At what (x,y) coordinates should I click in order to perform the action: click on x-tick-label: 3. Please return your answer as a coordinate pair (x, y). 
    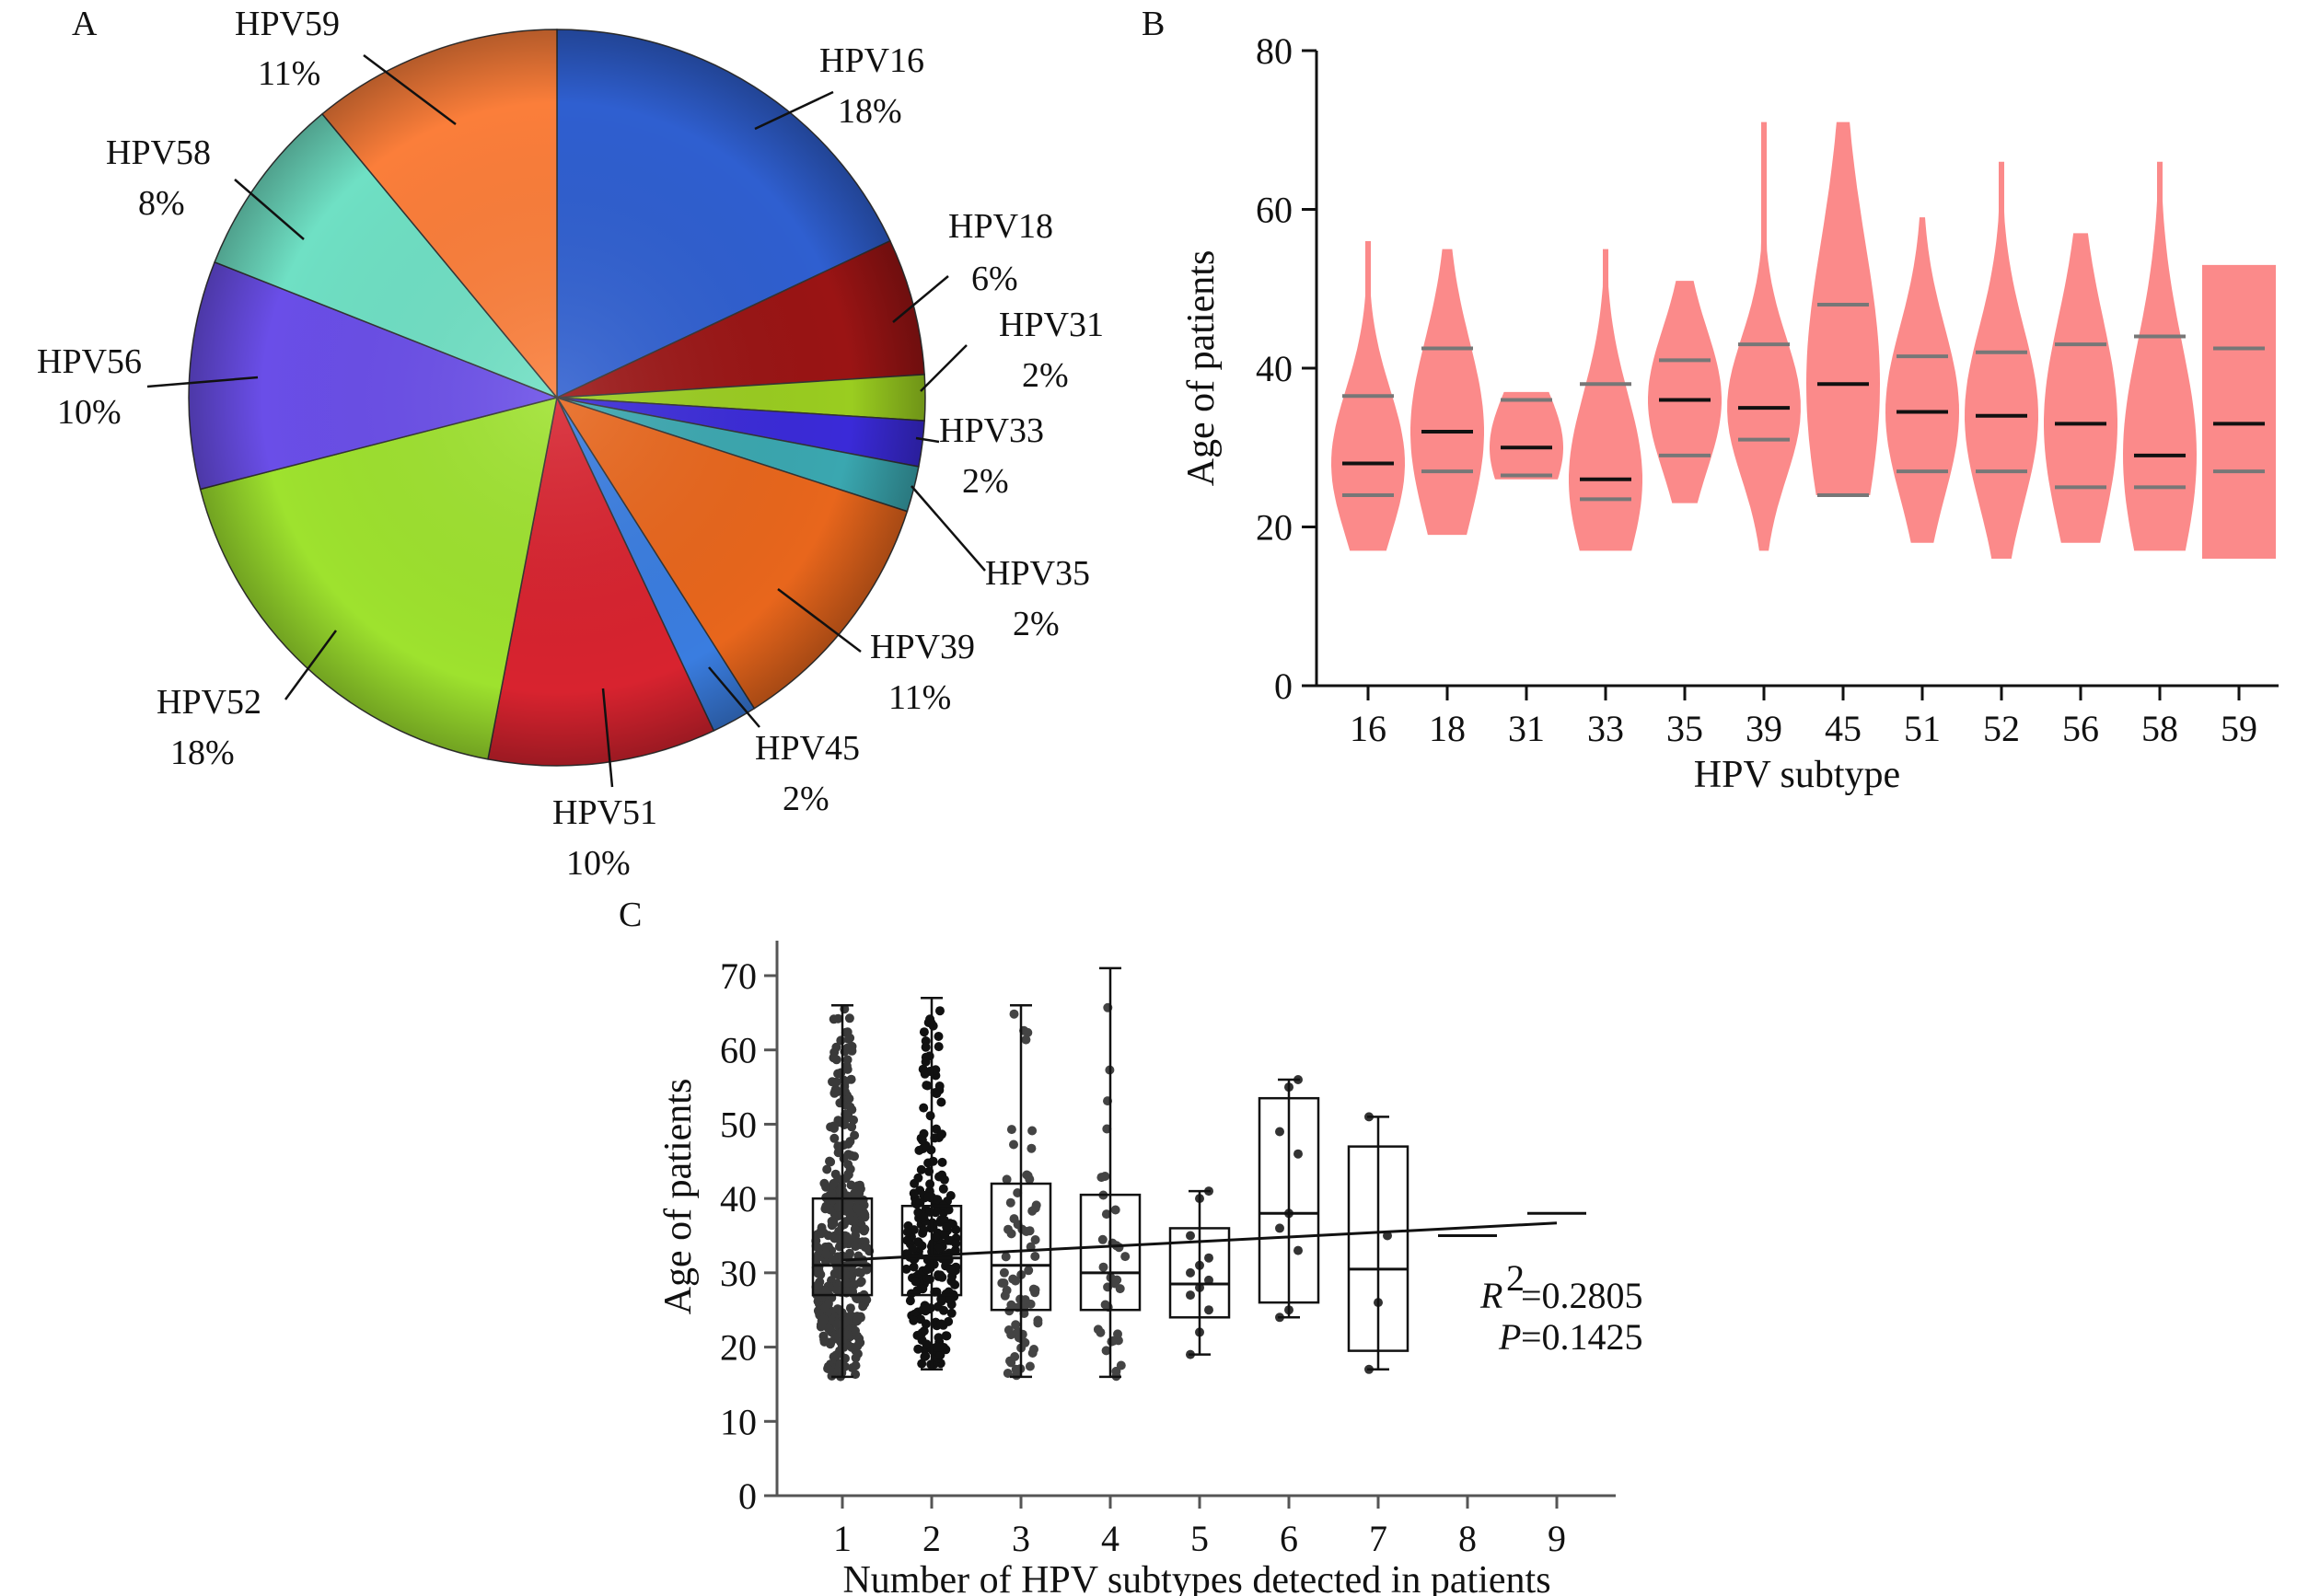
    Looking at the image, I should click on (1021, 1538).